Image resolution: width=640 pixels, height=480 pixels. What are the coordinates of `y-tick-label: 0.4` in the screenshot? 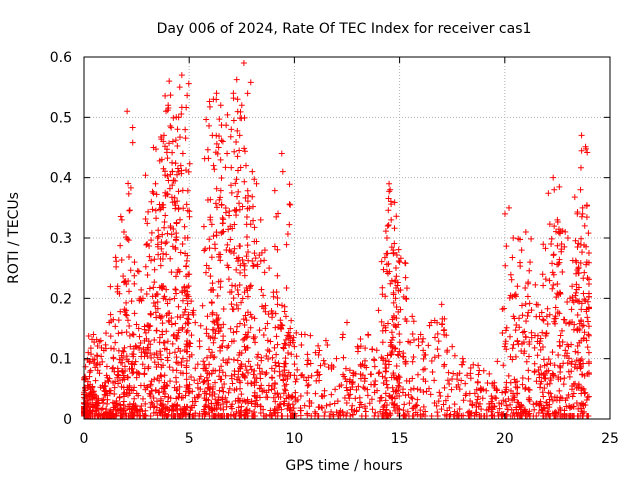 It's located at (61, 179).